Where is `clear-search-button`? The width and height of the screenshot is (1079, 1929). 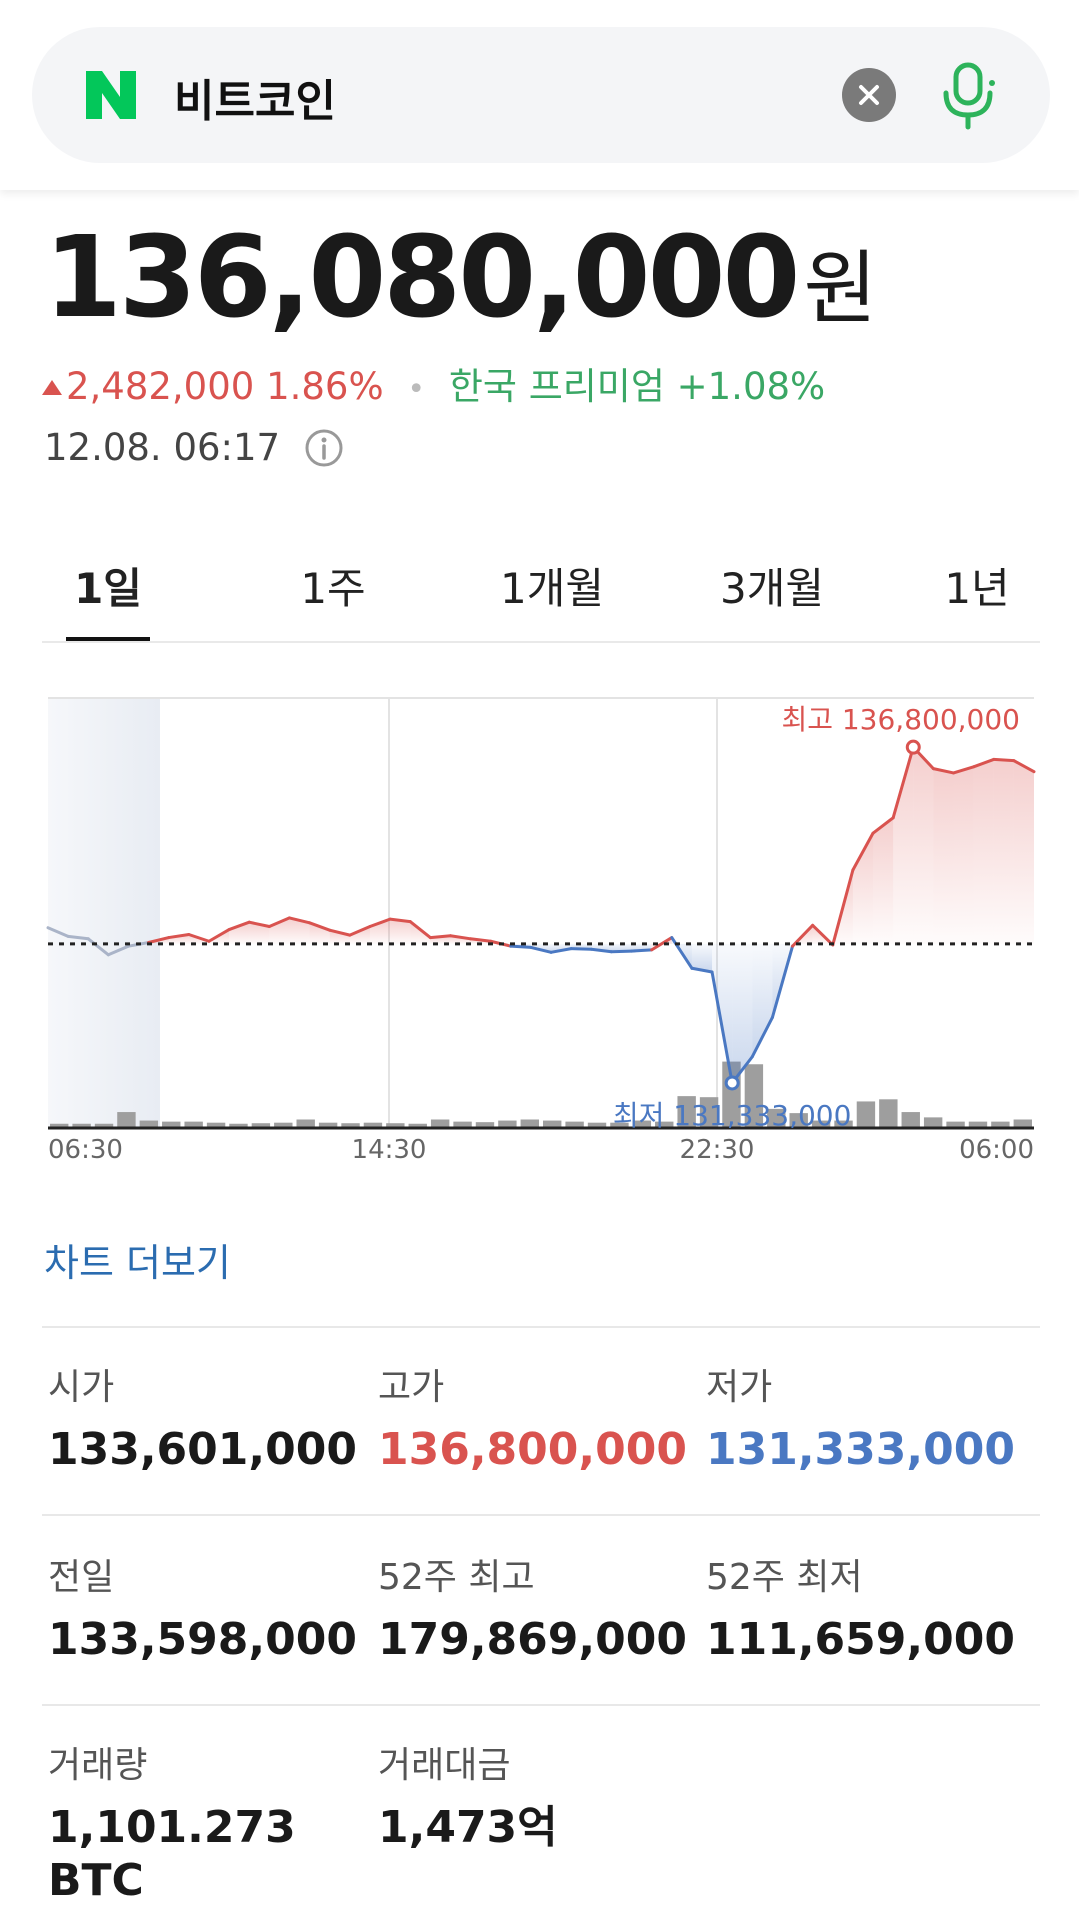 clear-search-button is located at coordinates (869, 95).